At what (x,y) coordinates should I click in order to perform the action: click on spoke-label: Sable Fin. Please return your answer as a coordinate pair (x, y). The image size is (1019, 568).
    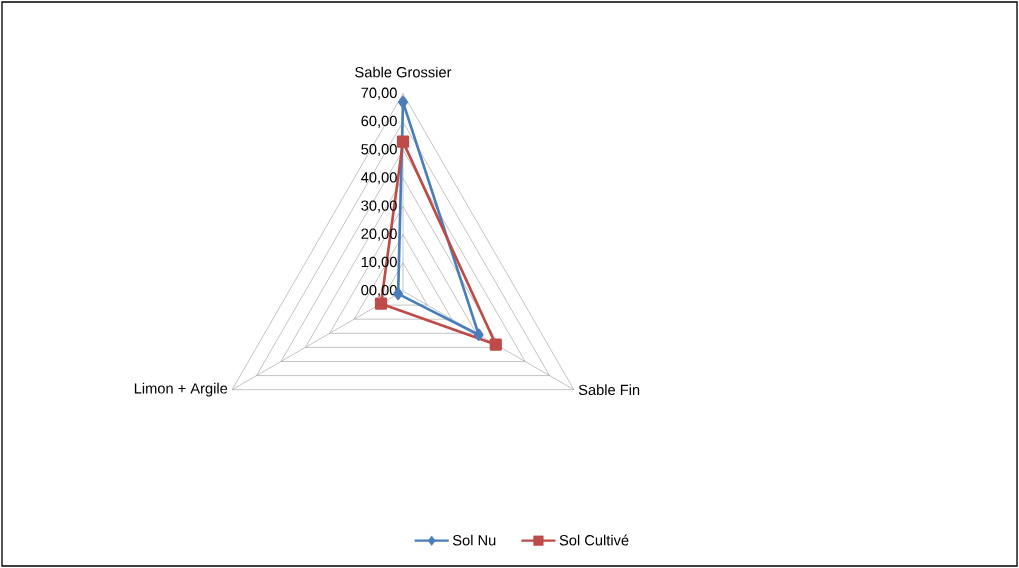
    Looking at the image, I should click on (609, 390).